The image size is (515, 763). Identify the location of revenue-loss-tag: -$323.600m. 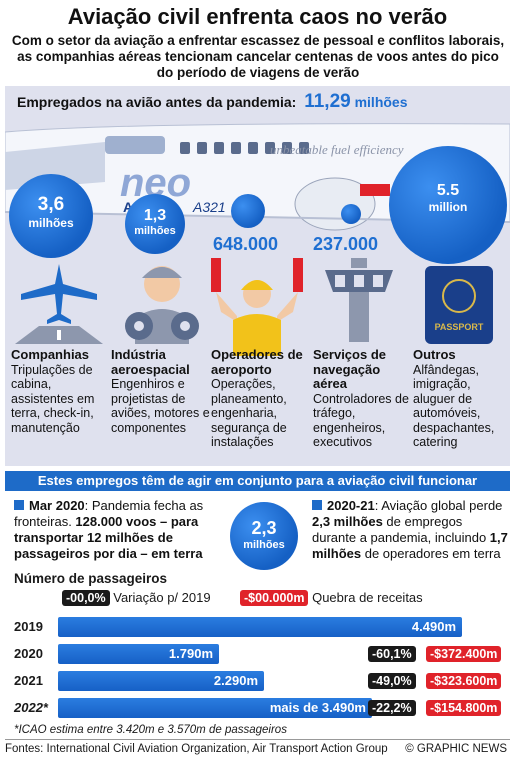
(464, 681).